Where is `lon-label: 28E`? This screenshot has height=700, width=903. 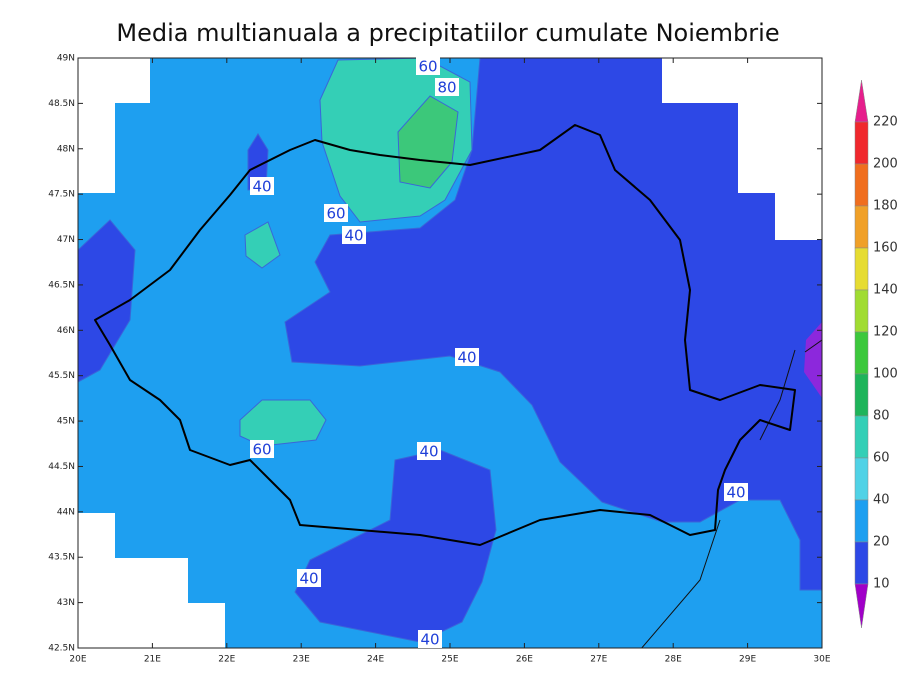
lon-label: 28E is located at coordinates (673, 660).